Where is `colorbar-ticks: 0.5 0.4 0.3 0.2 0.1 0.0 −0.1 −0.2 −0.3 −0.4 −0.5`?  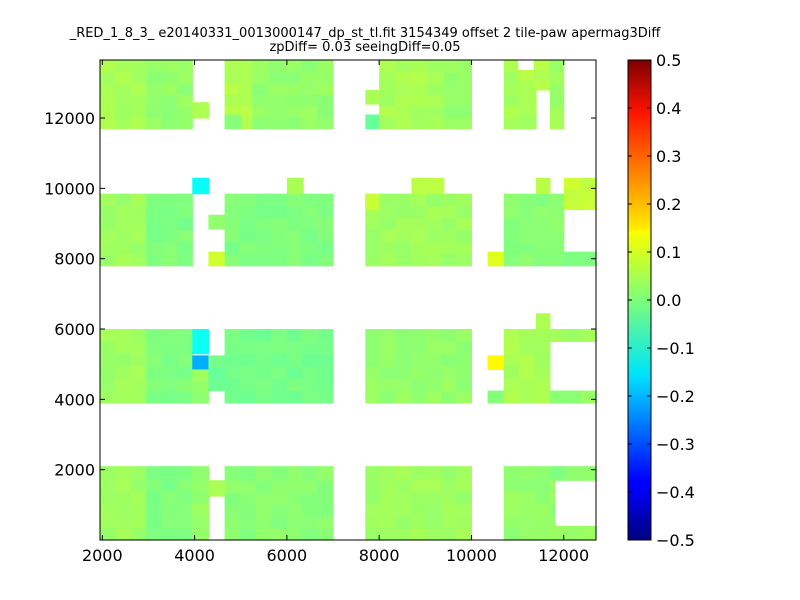 colorbar-ticks: 0.5 0.4 0.3 0.2 0.1 0.0 −0.1 −0.2 −0.3 −0.4 −0.5 is located at coordinates (661, 300).